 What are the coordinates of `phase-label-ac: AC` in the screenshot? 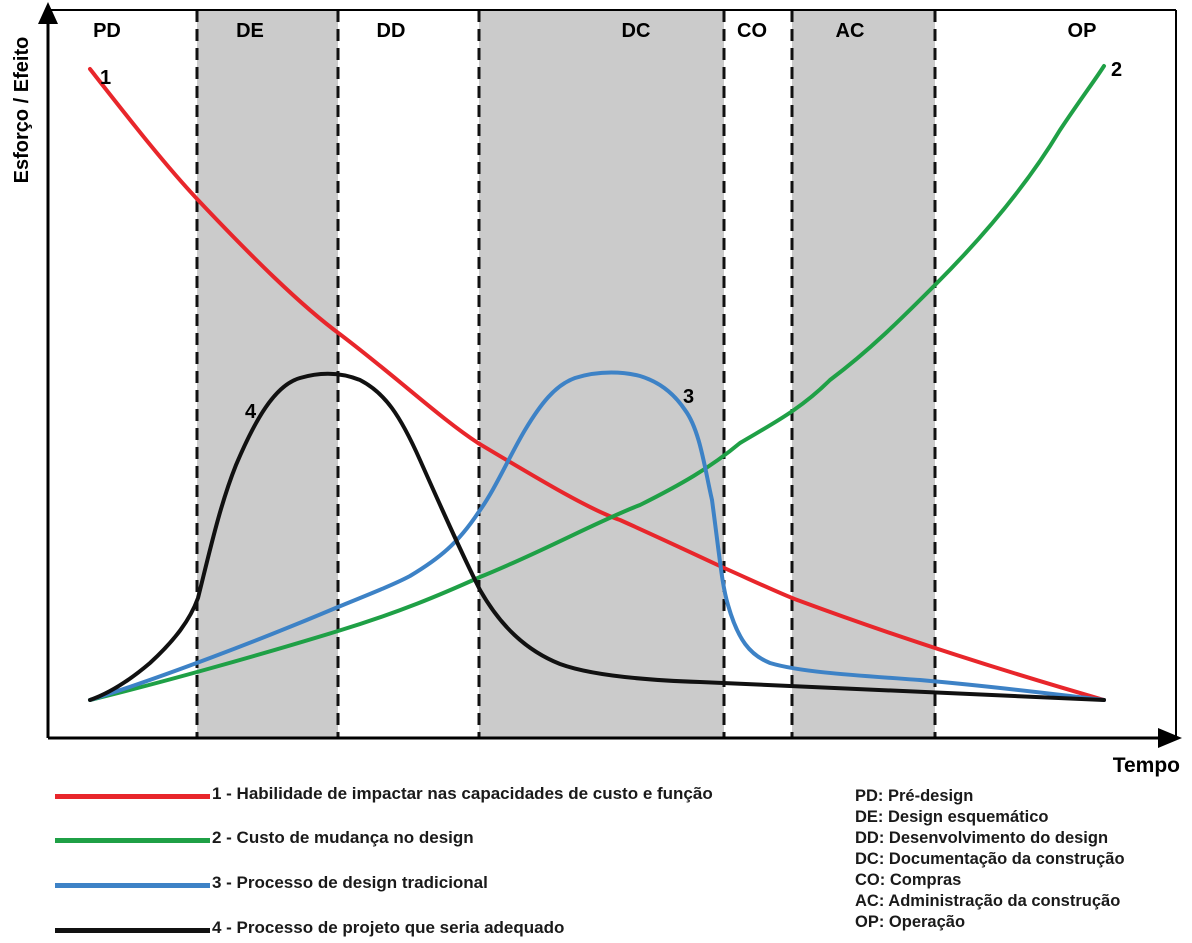 It's located at (850, 31).